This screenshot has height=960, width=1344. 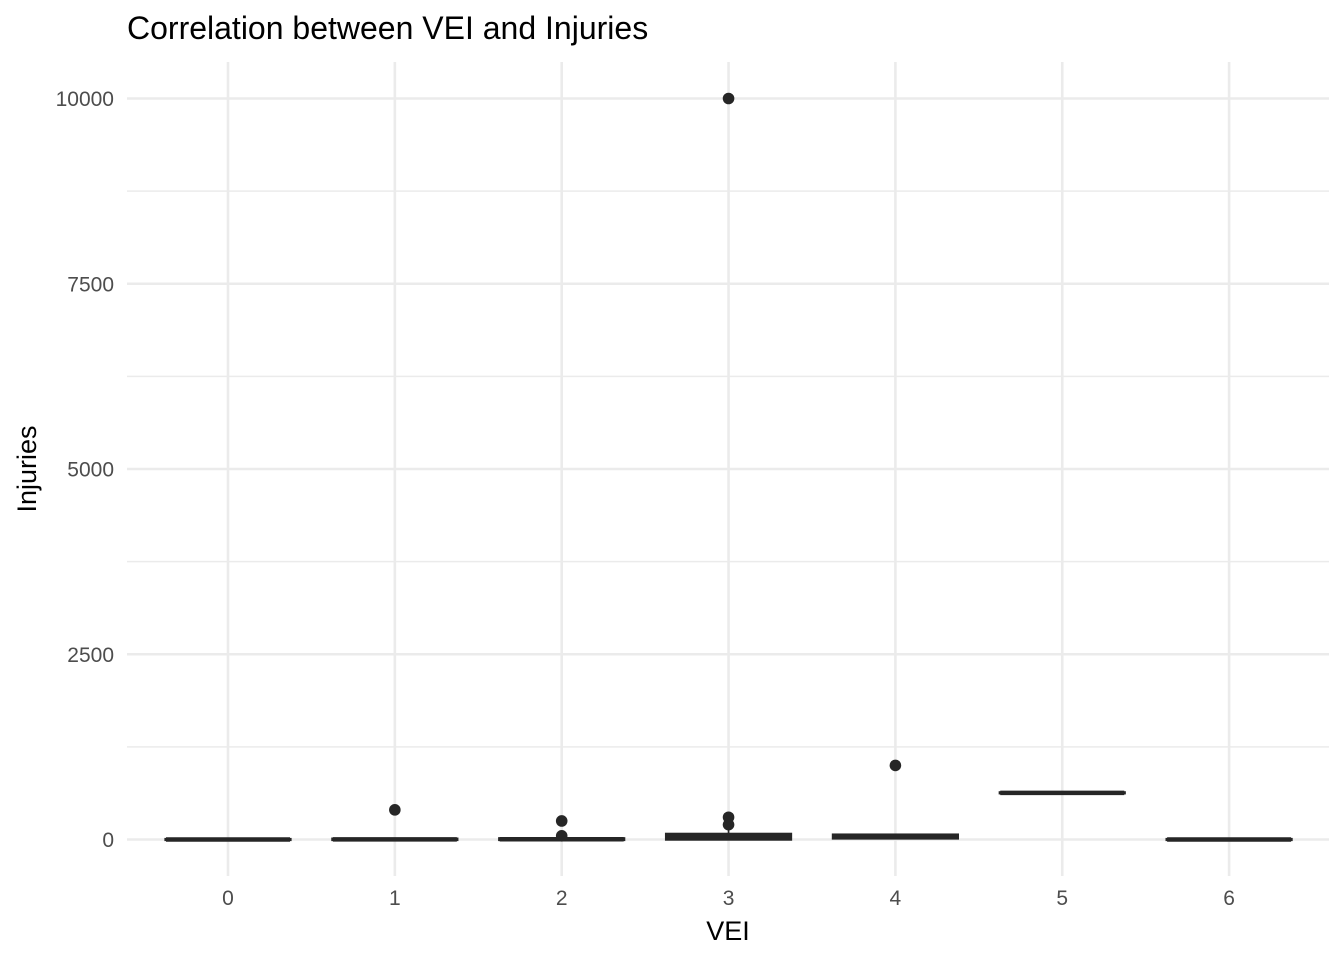 What do you see at coordinates (387, 28) in the screenshot?
I see `chart-title: Correlation between VEI and Injuries` at bounding box center [387, 28].